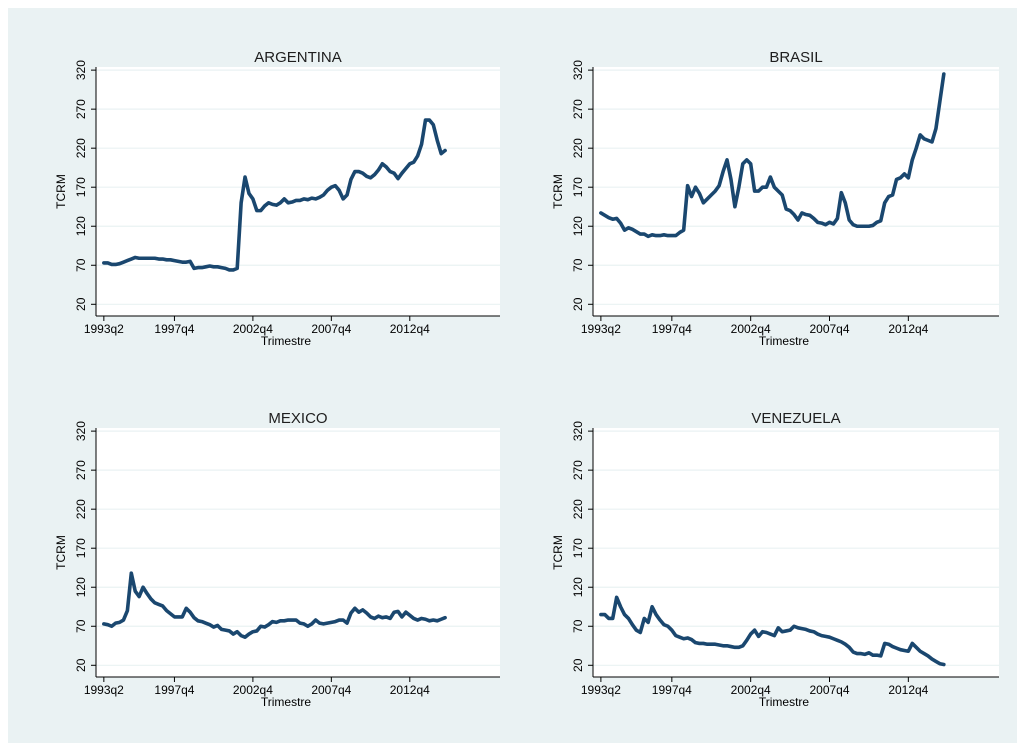 The height and width of the screenshot is (751, 1025). Describe the element at coordinates (297, 418) in the screenshot. I see `chart-title: MEXICO` at that location.